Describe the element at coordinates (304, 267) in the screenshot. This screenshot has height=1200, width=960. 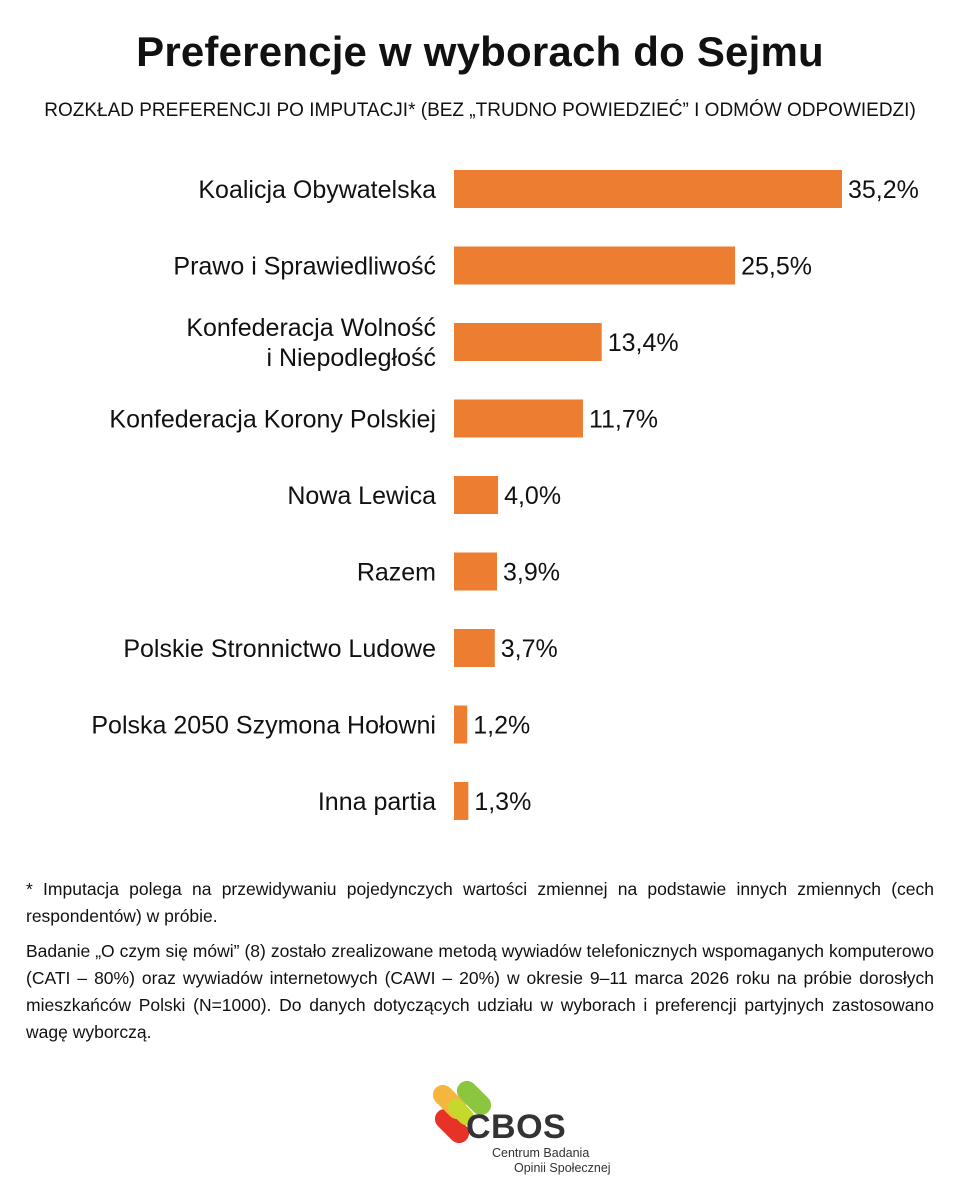
I see `category-label: Prawo i Sprawiedliwość` at that location.